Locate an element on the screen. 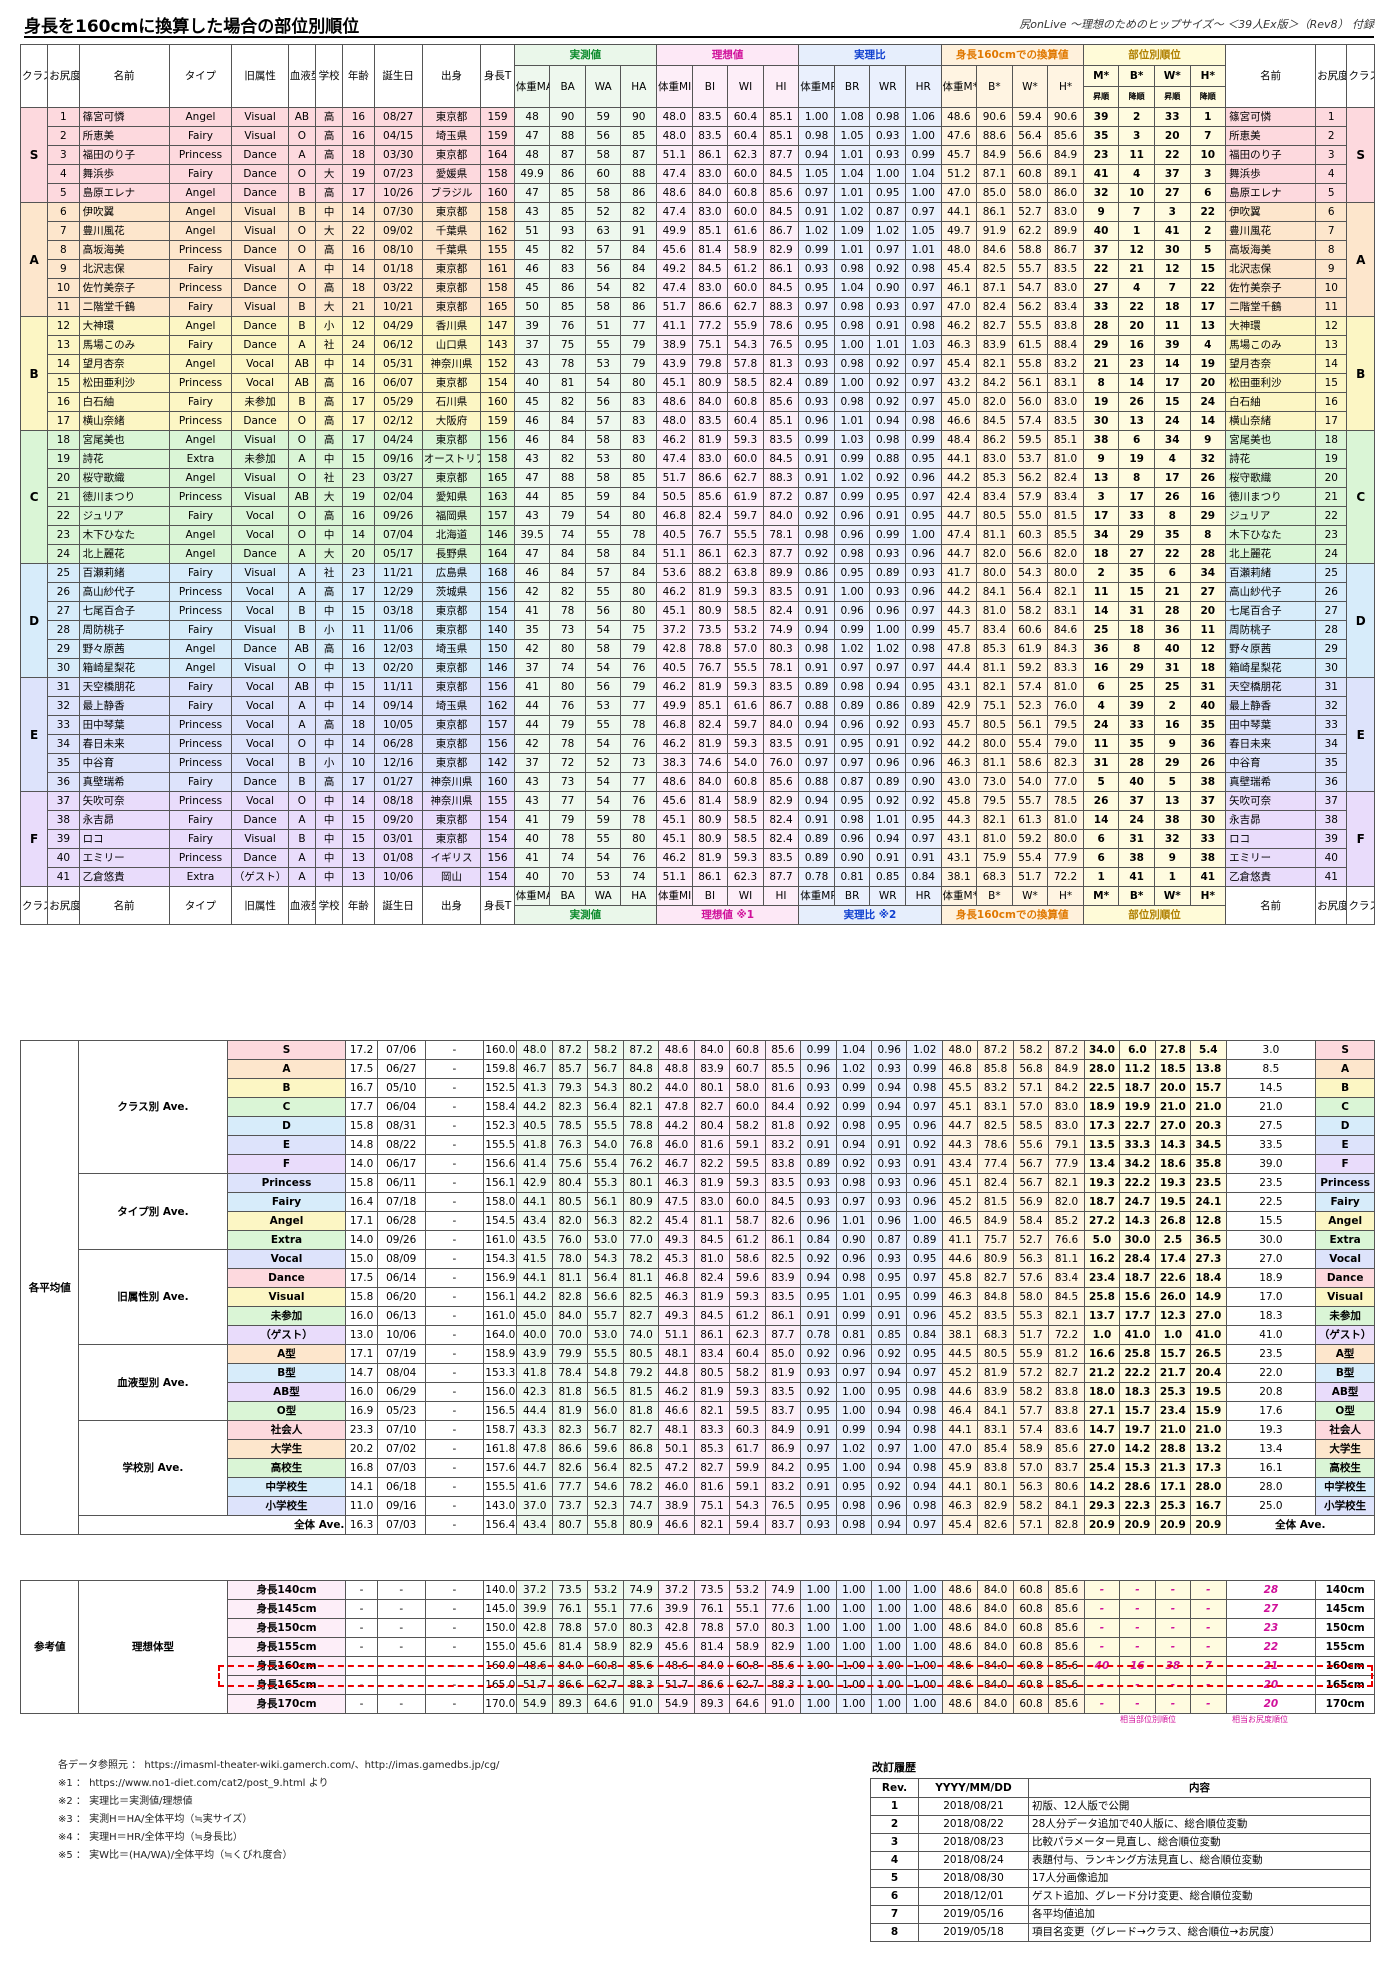 The width and height of the screenshot is (1396, 1982). type-cell: Angel is located at coordinates (200, 326).